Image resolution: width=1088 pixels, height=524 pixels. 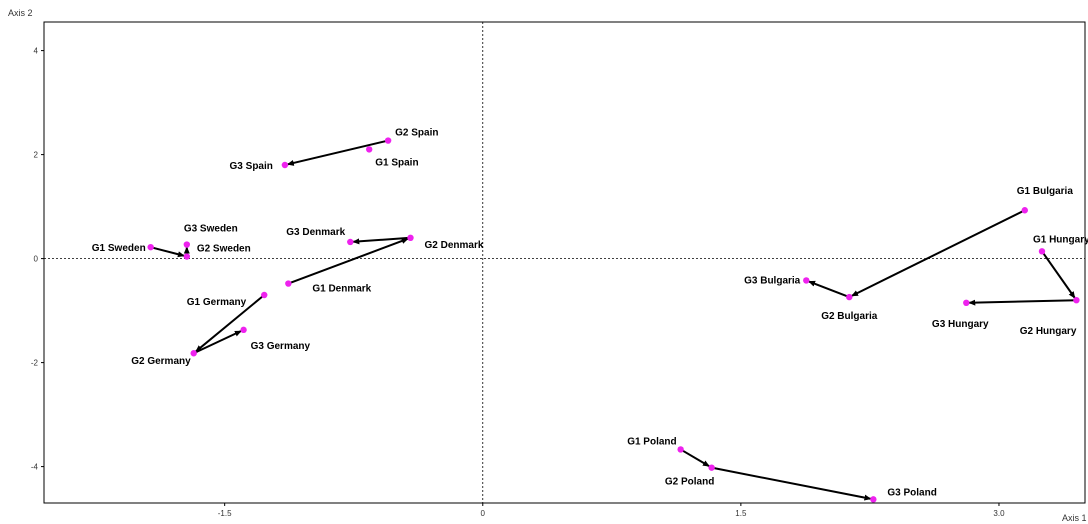 What do you see at coordinates (829, 289) in the screenshot?
I see `arrow-g2-bulgaria-to-g3-bulgaria` at bounding box center [829, 289].